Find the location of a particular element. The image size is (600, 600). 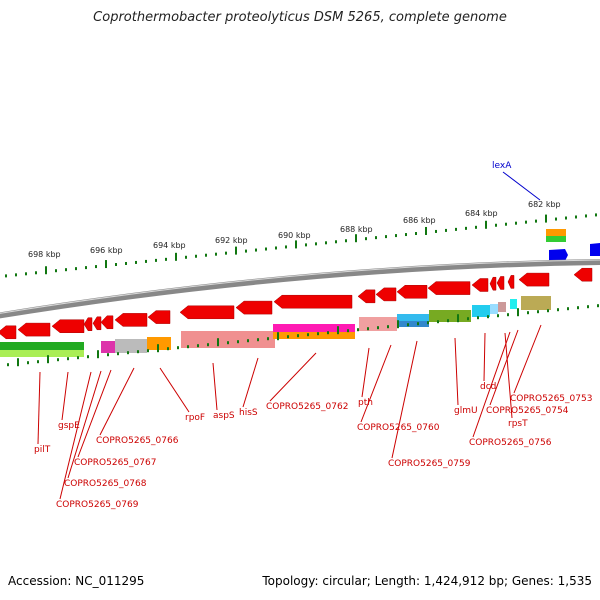

gene-label: dcd is located at coordinates (488, 387).